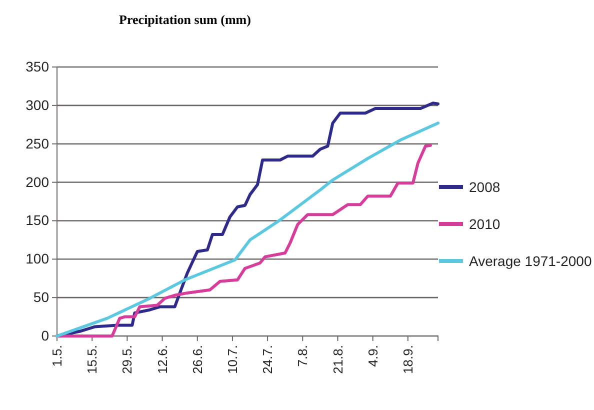 The height and width of the screenshot is (410, 594). Describe the element at coordinates (38, 143) in the screenshot. I see `y-tick-label: 250` at that location.